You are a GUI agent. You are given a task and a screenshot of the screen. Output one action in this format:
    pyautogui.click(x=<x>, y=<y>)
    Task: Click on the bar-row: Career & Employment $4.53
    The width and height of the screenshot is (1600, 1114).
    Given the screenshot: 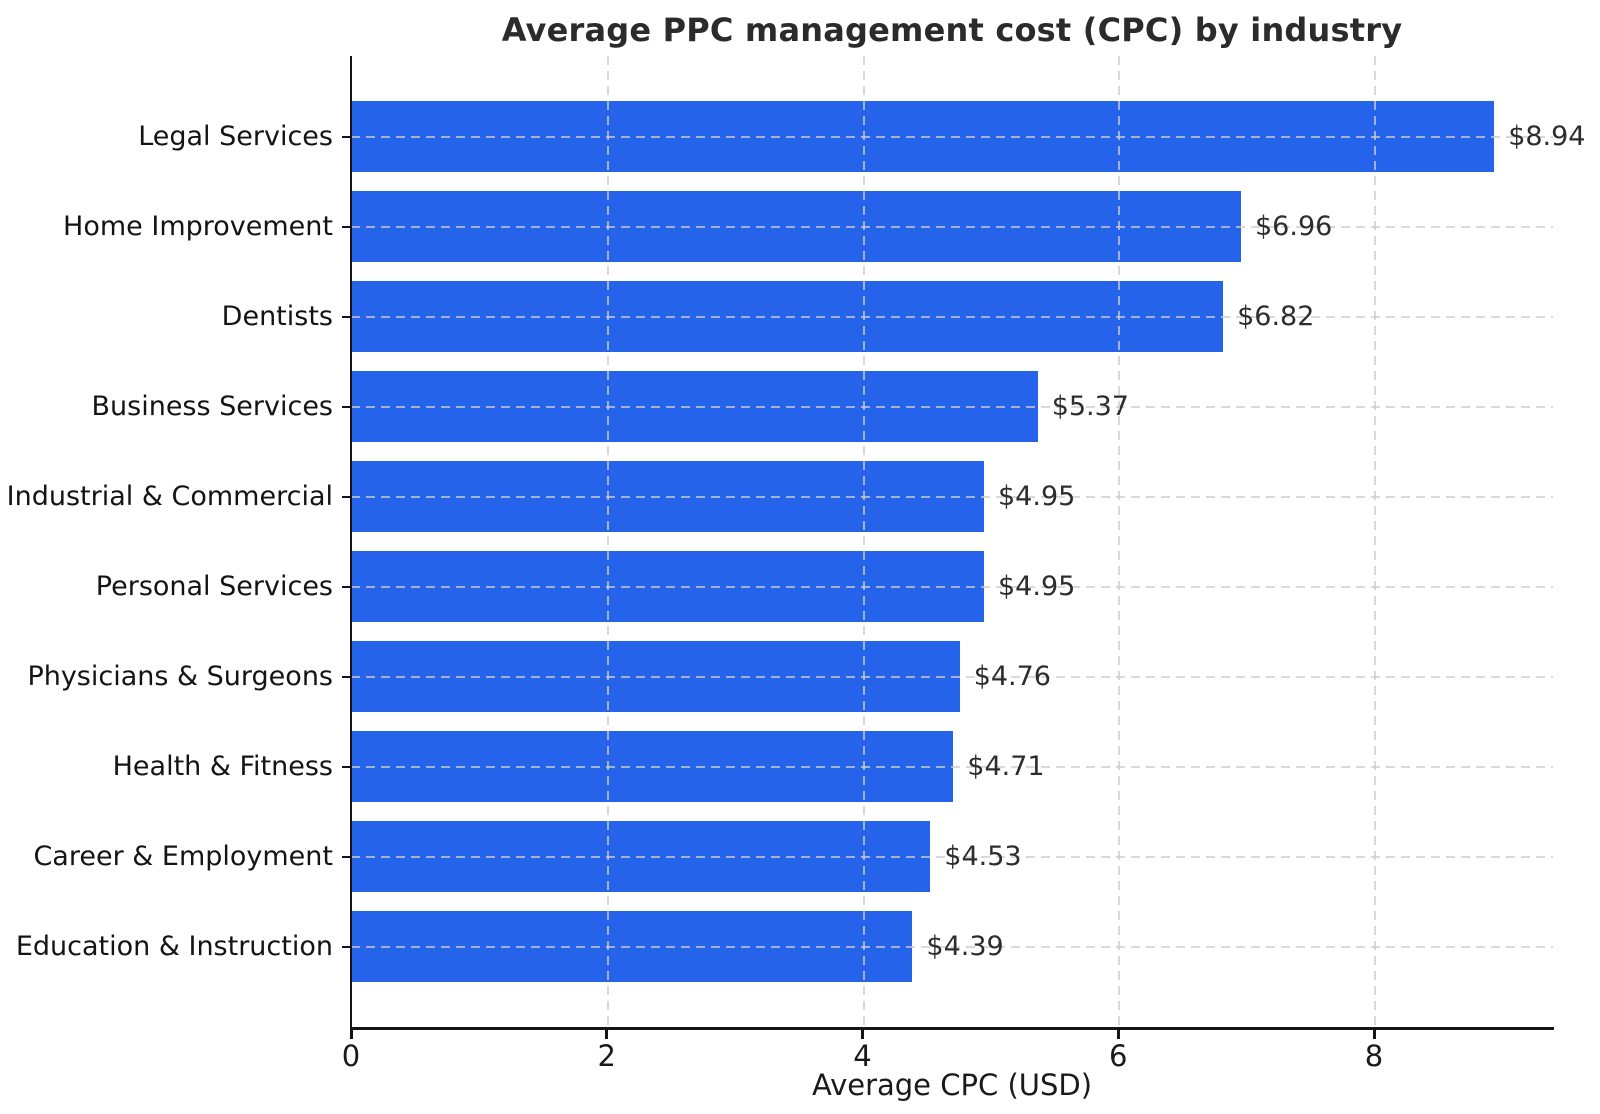 What is the action you would take?
    pyautogui.click(x=800, y=856)
    